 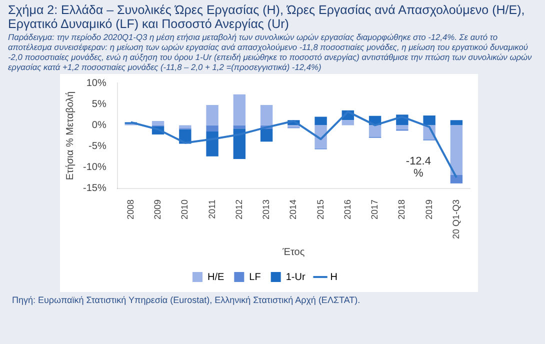 I want to click on text: Πηγή: Ευρωπαϊκή Στατιστική Υπηρεσία (Eurostat), Ελληνική Στατιστική Αρχή (ΕΛΣΤΑΤ)., so click(x=186, y=300).